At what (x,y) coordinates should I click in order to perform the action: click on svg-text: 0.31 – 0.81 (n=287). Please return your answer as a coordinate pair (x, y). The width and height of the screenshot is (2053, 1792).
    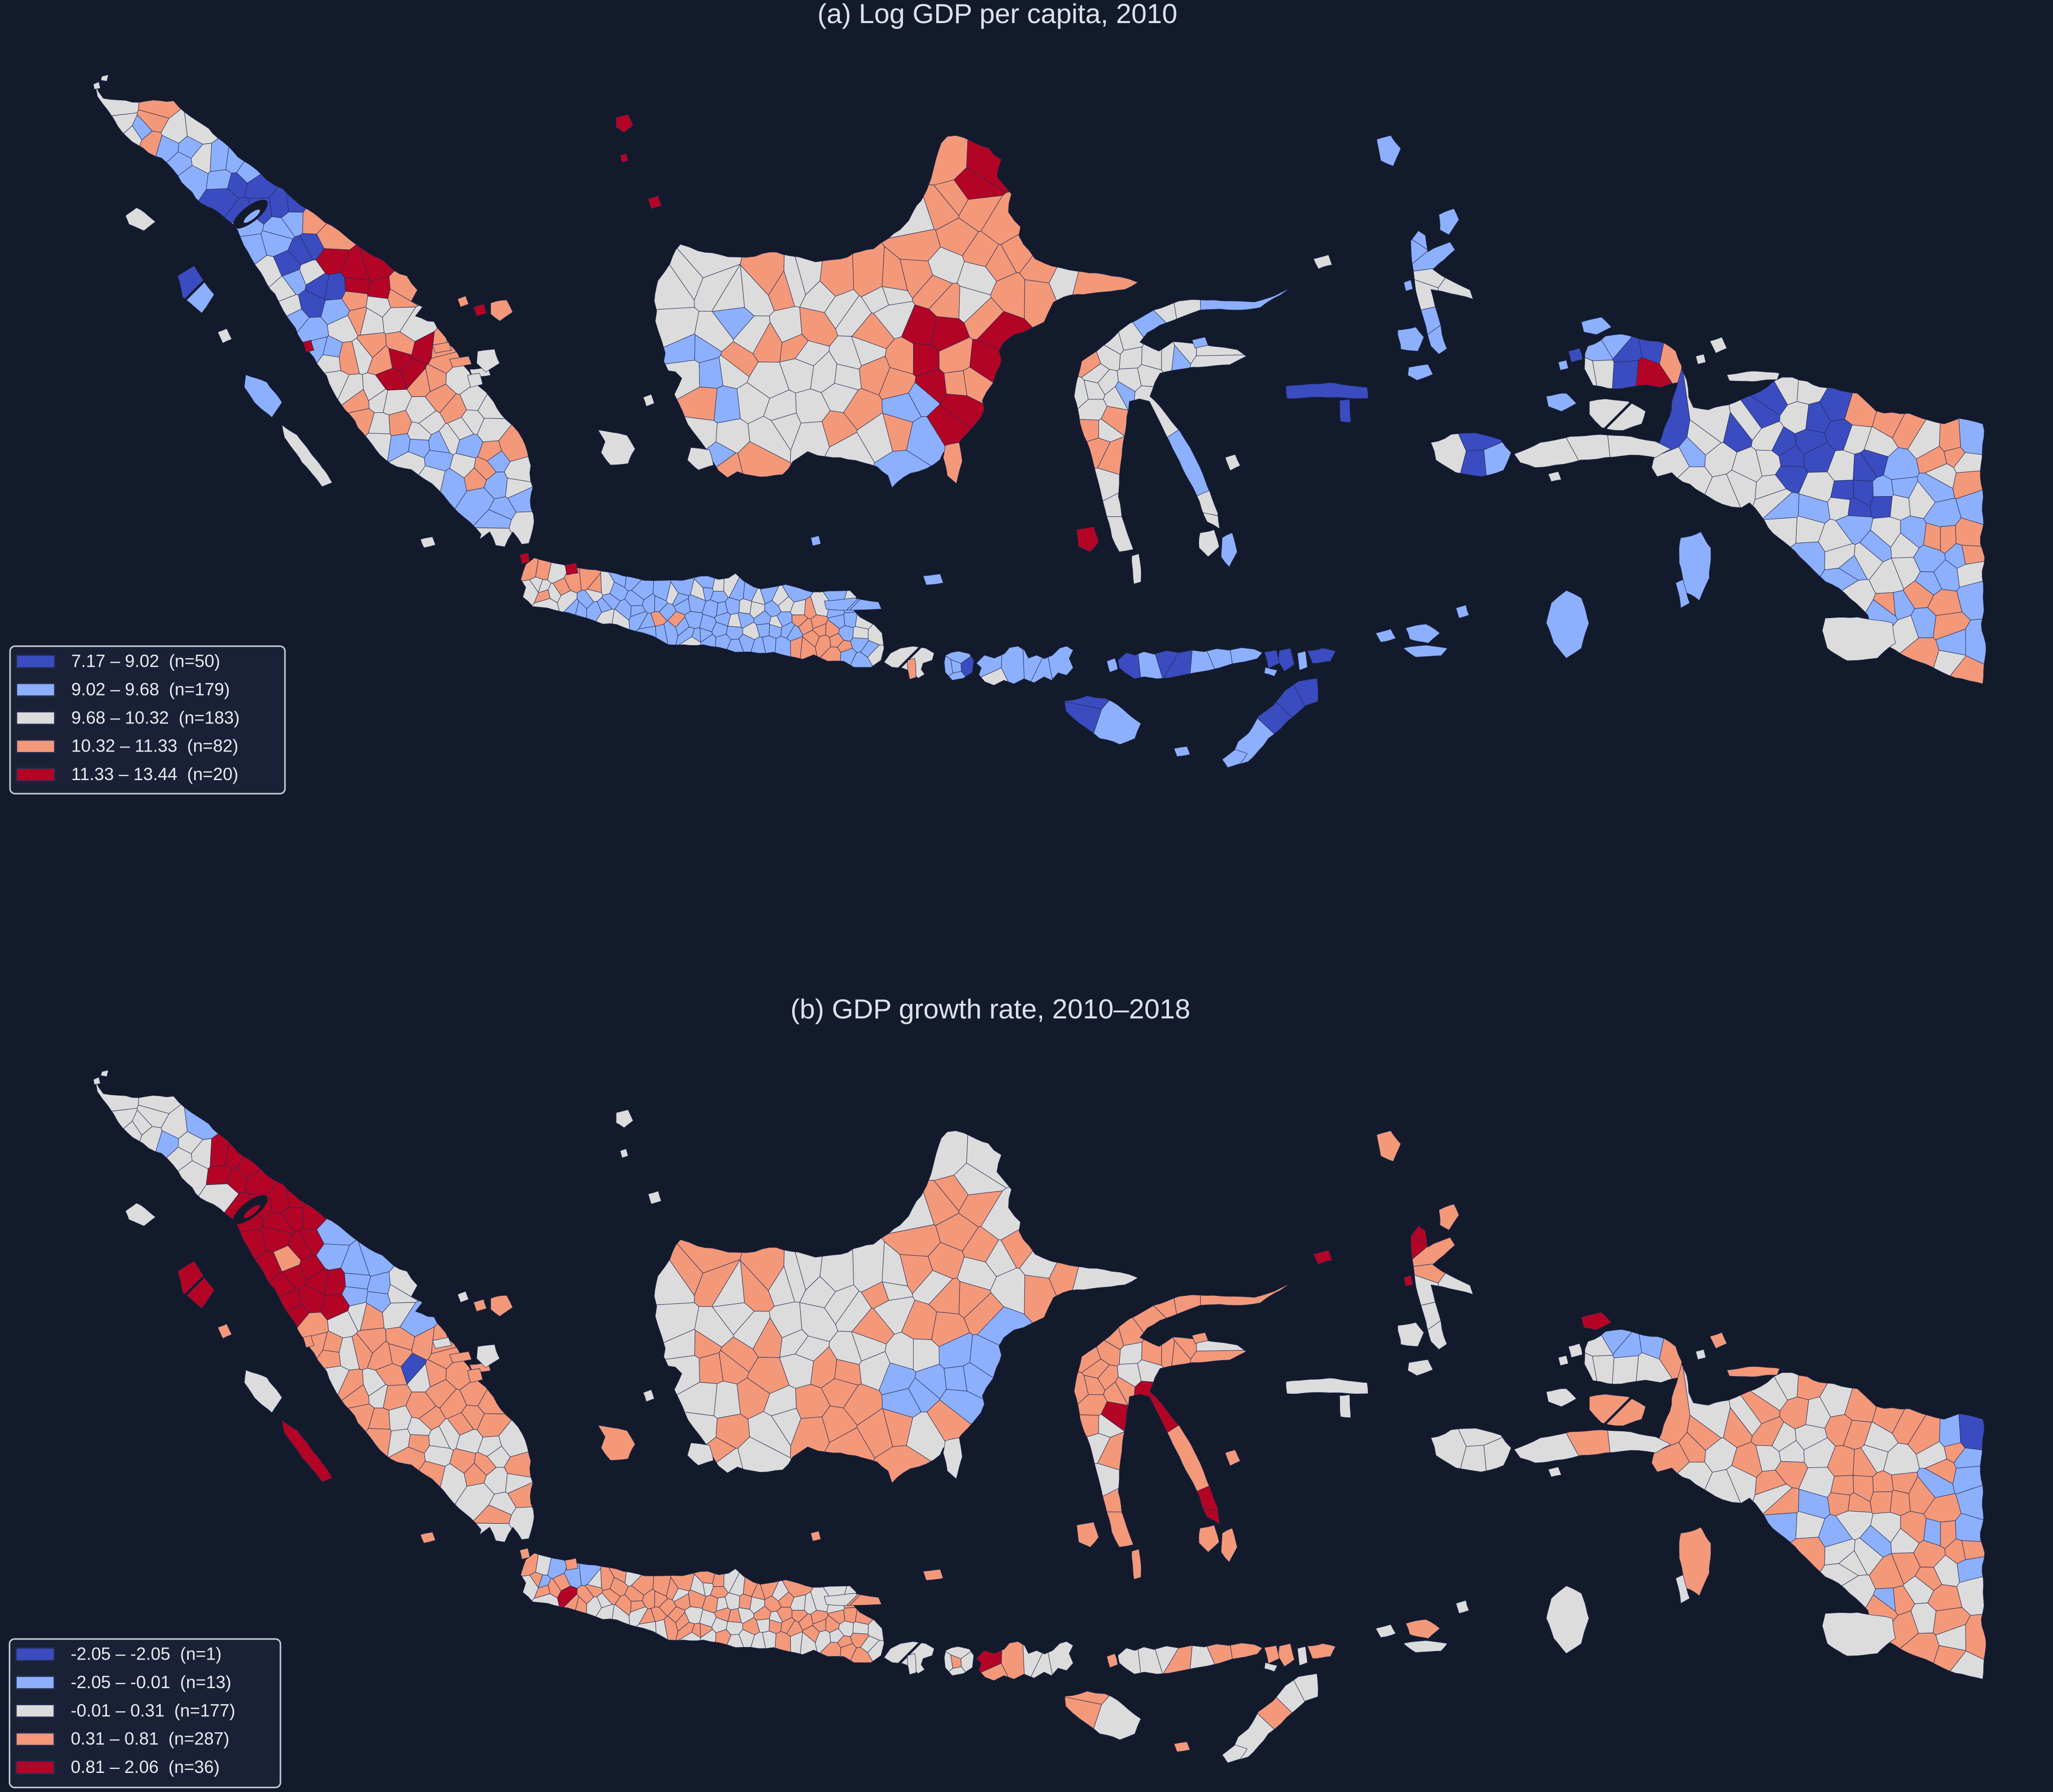
    Looking at the image, I should click on (150, 1739).